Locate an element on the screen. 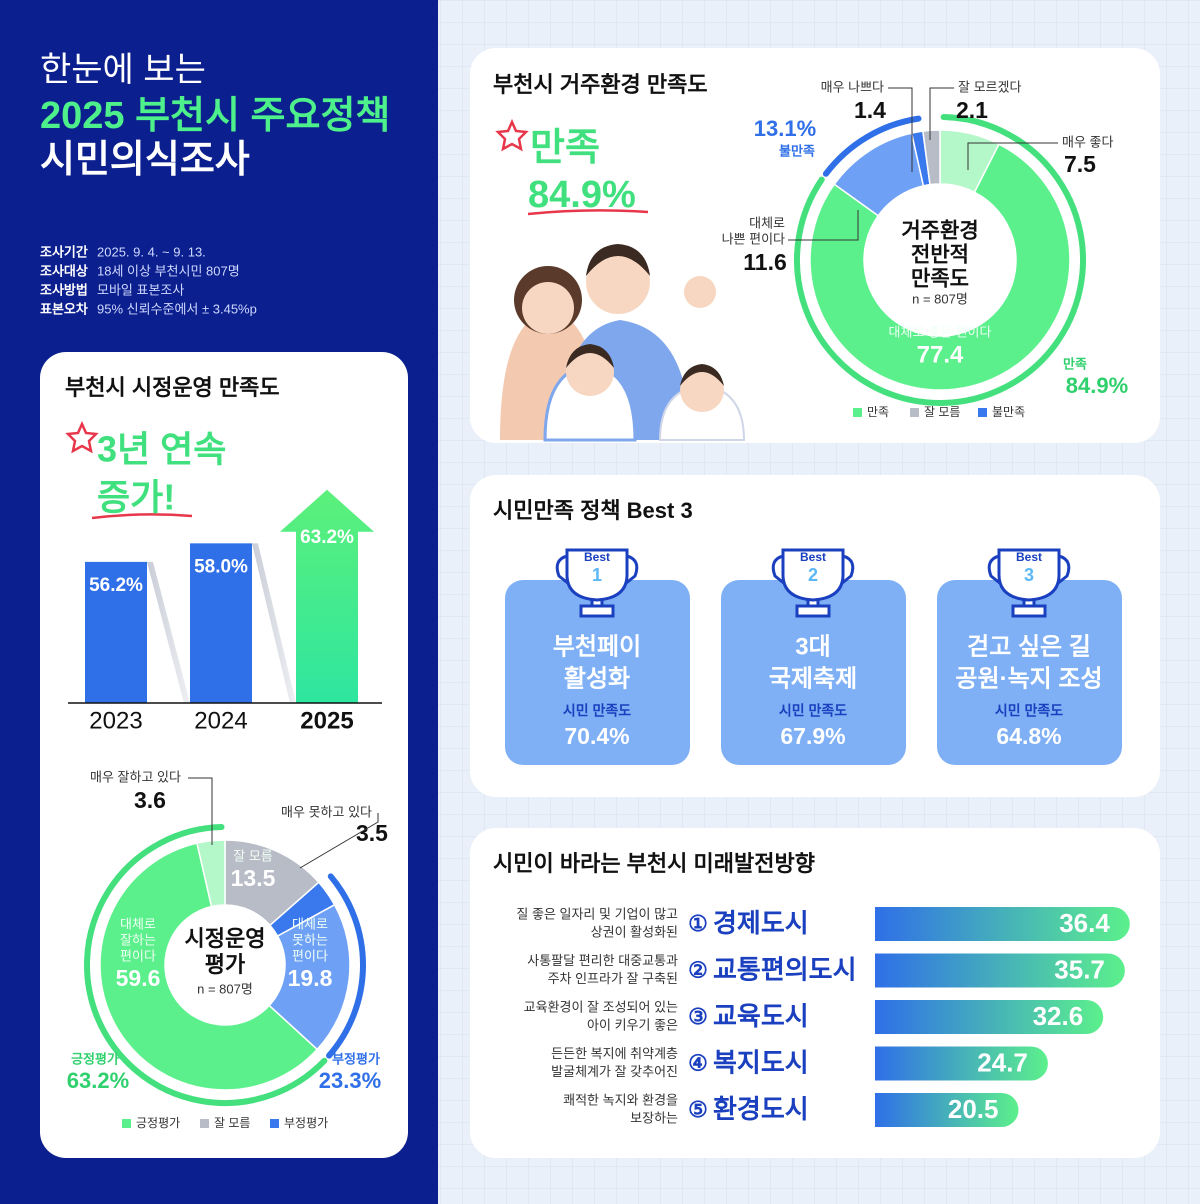  group-name: 부정평가 is located at coordinates (356, 1058).